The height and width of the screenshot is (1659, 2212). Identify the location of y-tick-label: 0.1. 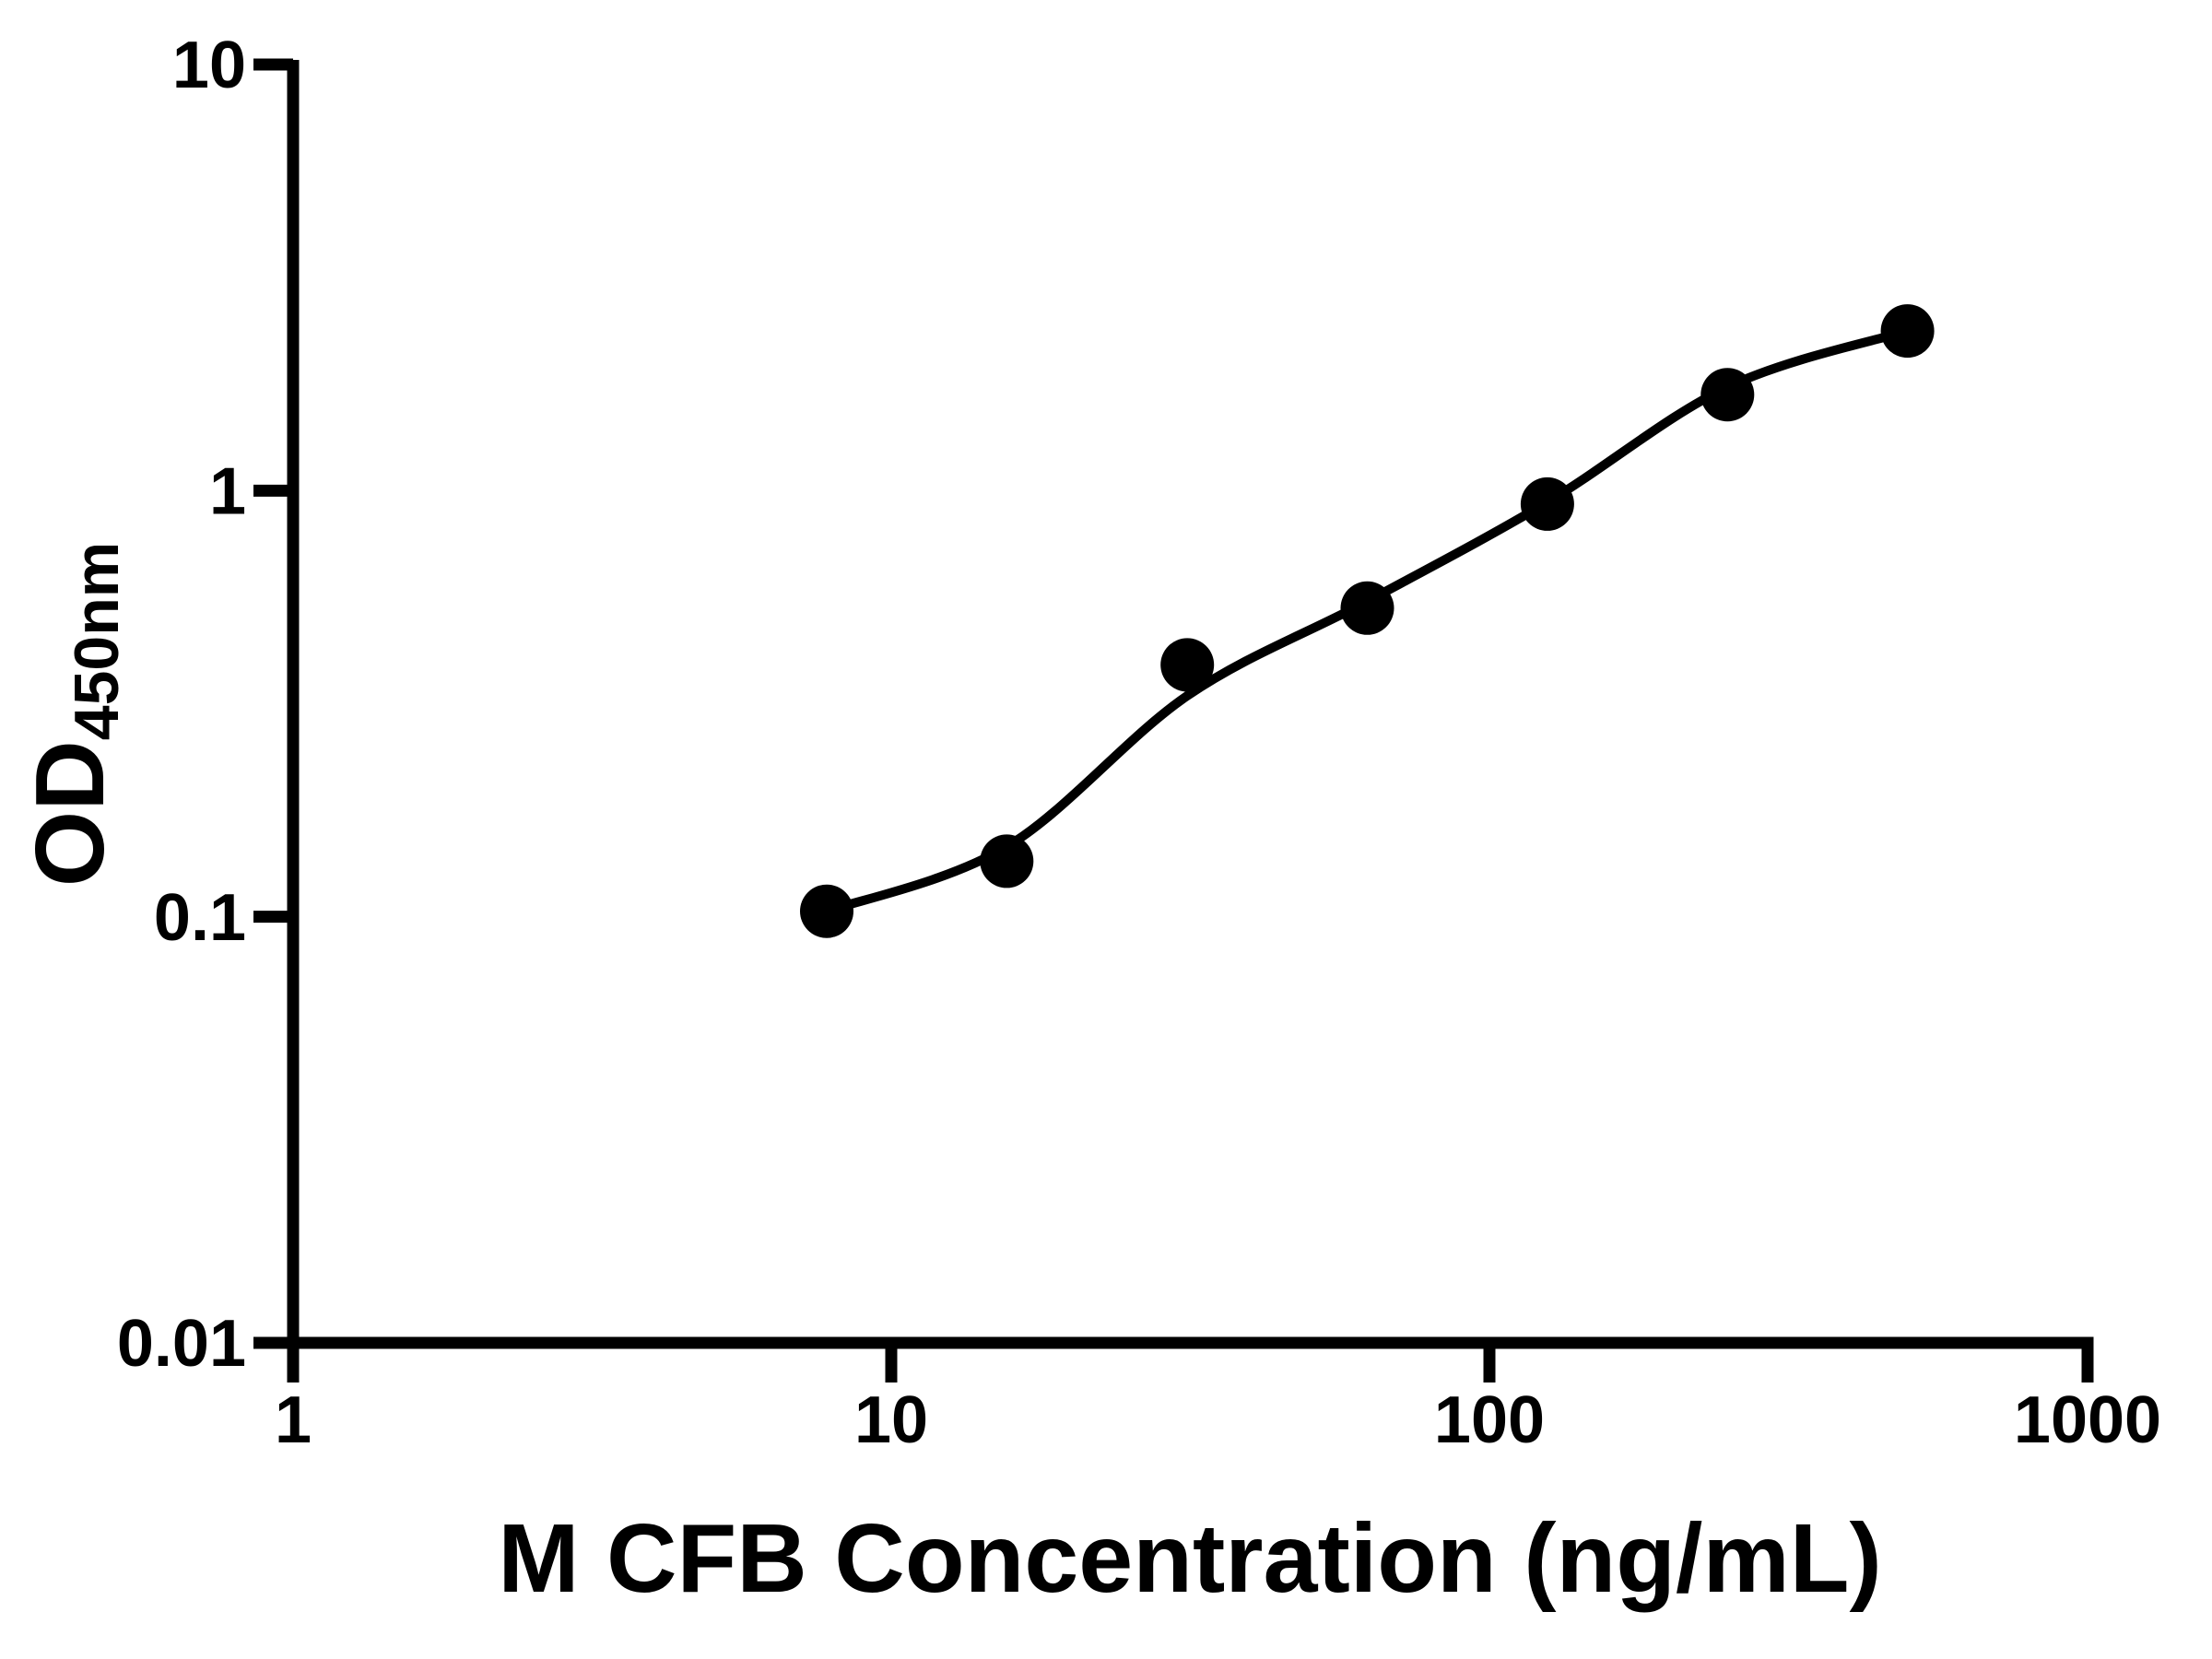
(200, 918).